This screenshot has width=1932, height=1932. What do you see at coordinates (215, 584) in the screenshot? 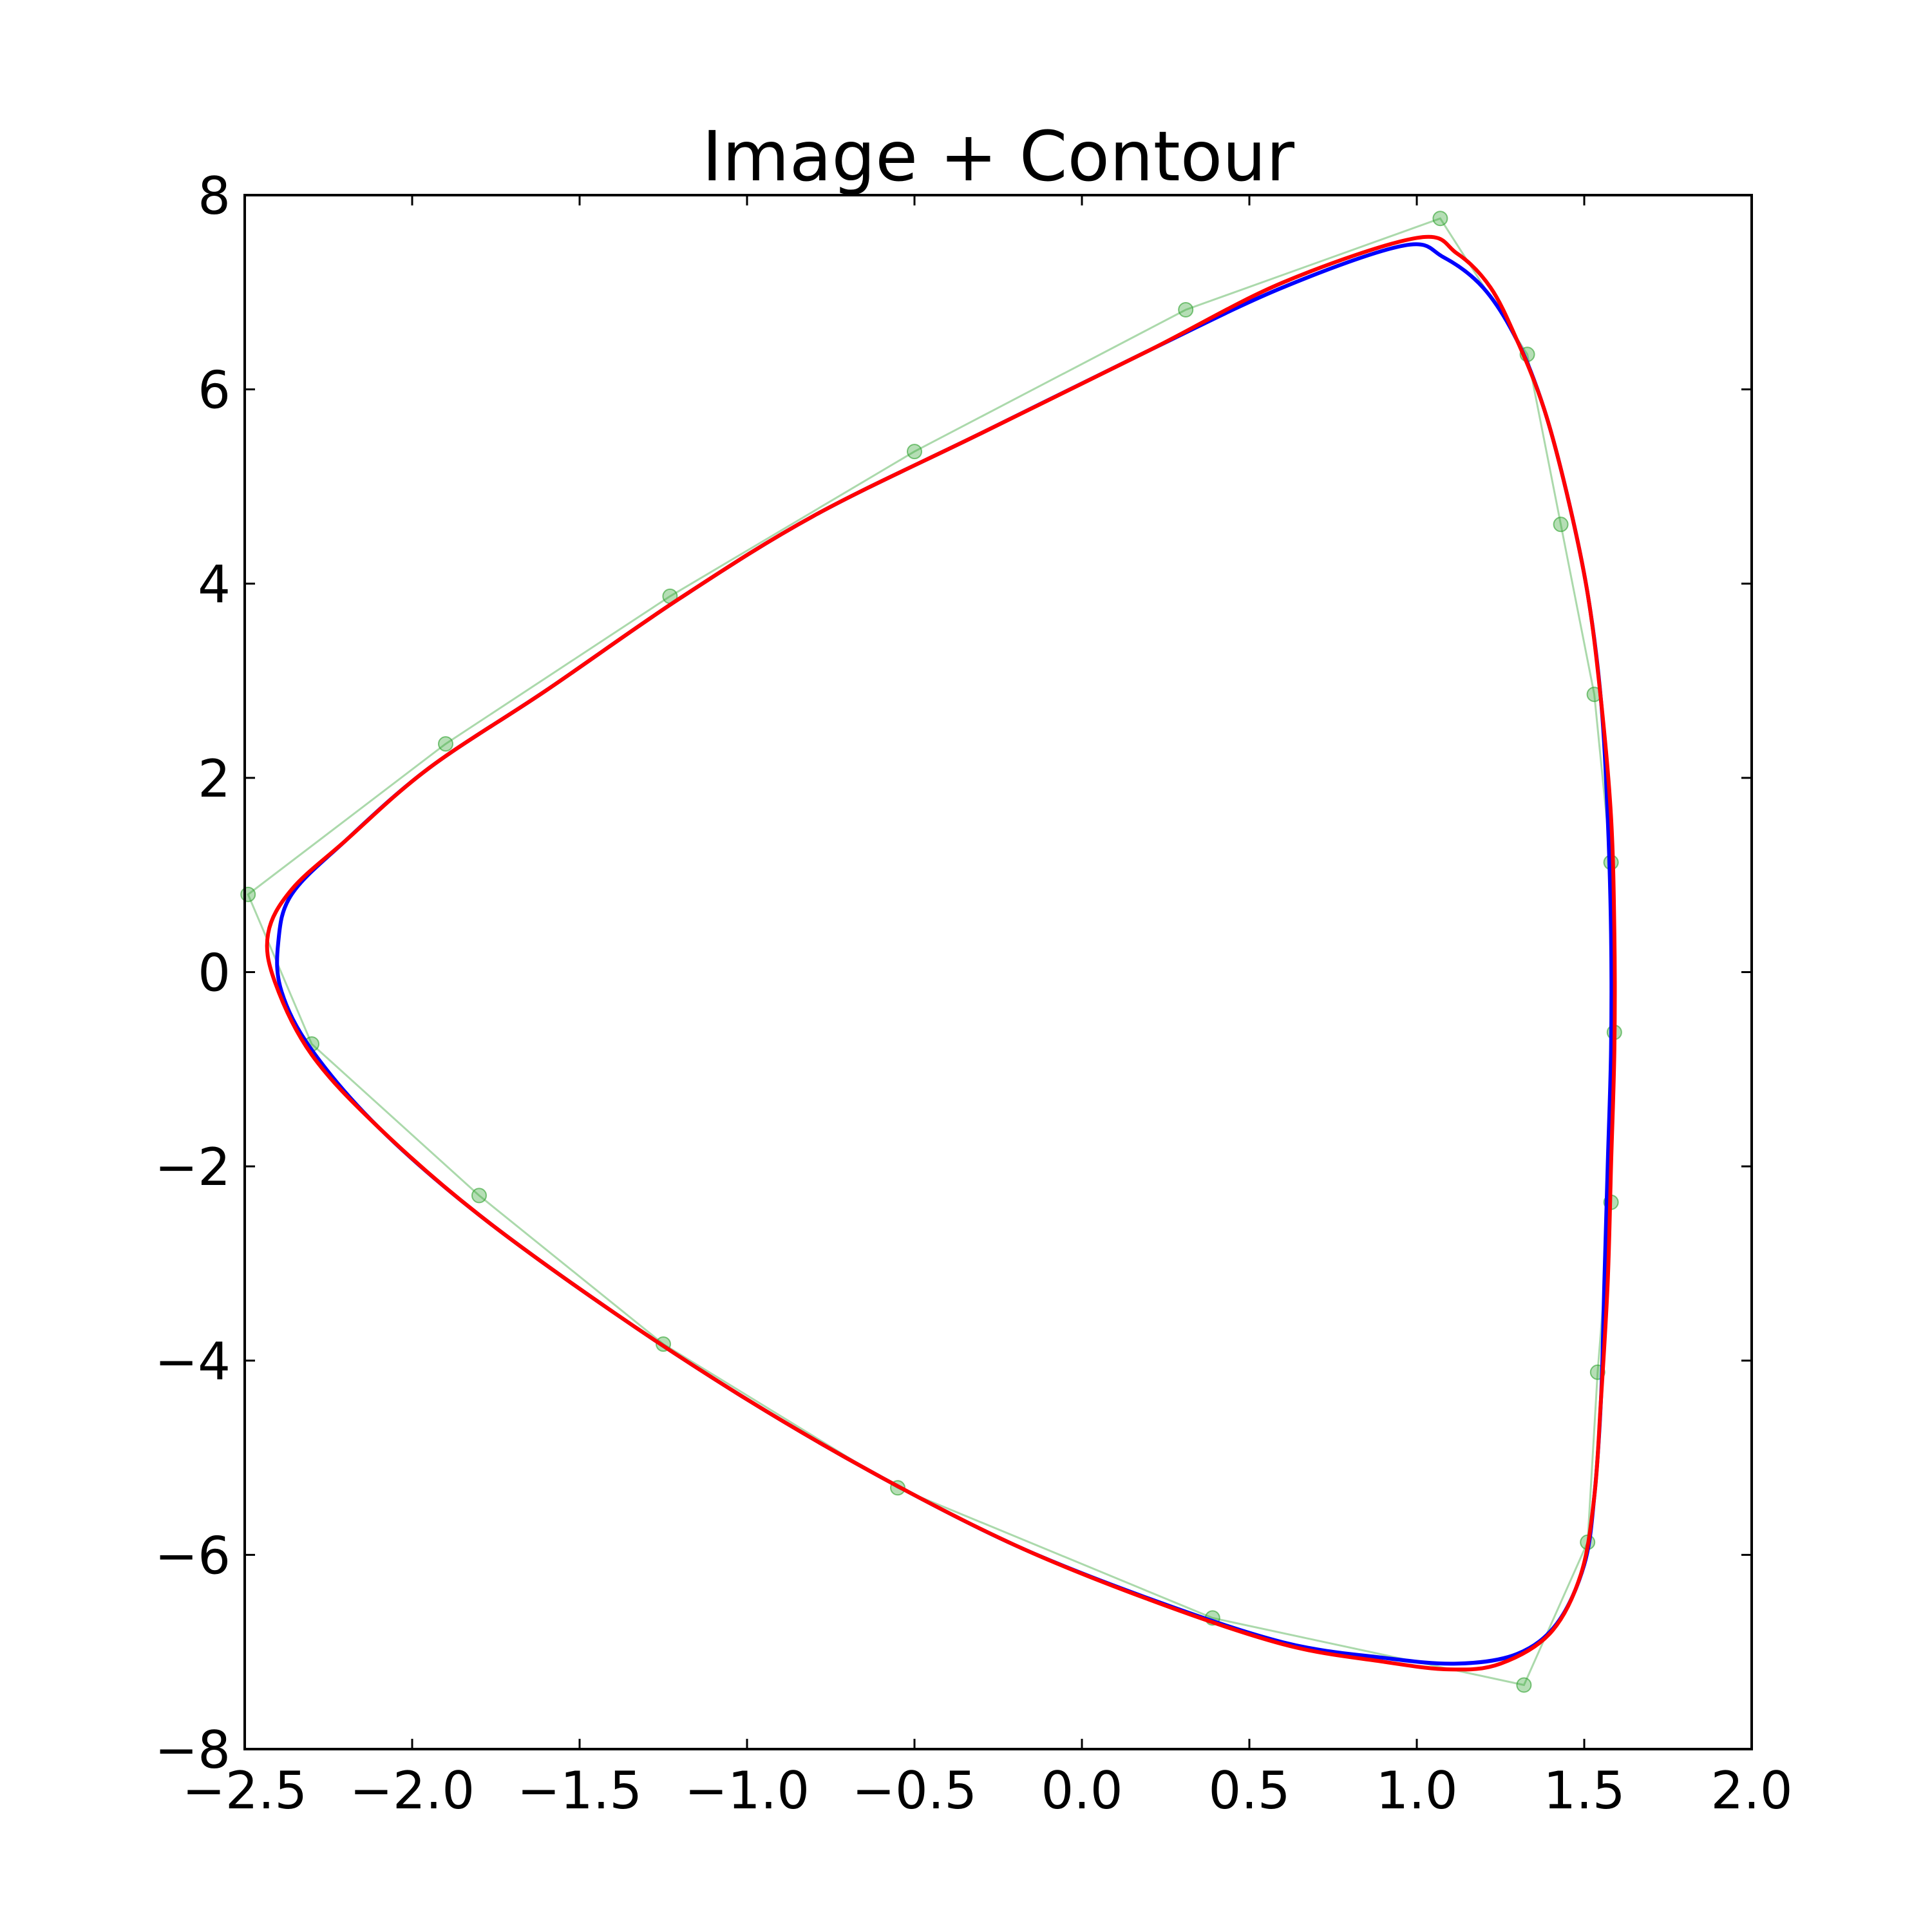
I see `y-tick-label: 4` at bounding box center [215, 584].